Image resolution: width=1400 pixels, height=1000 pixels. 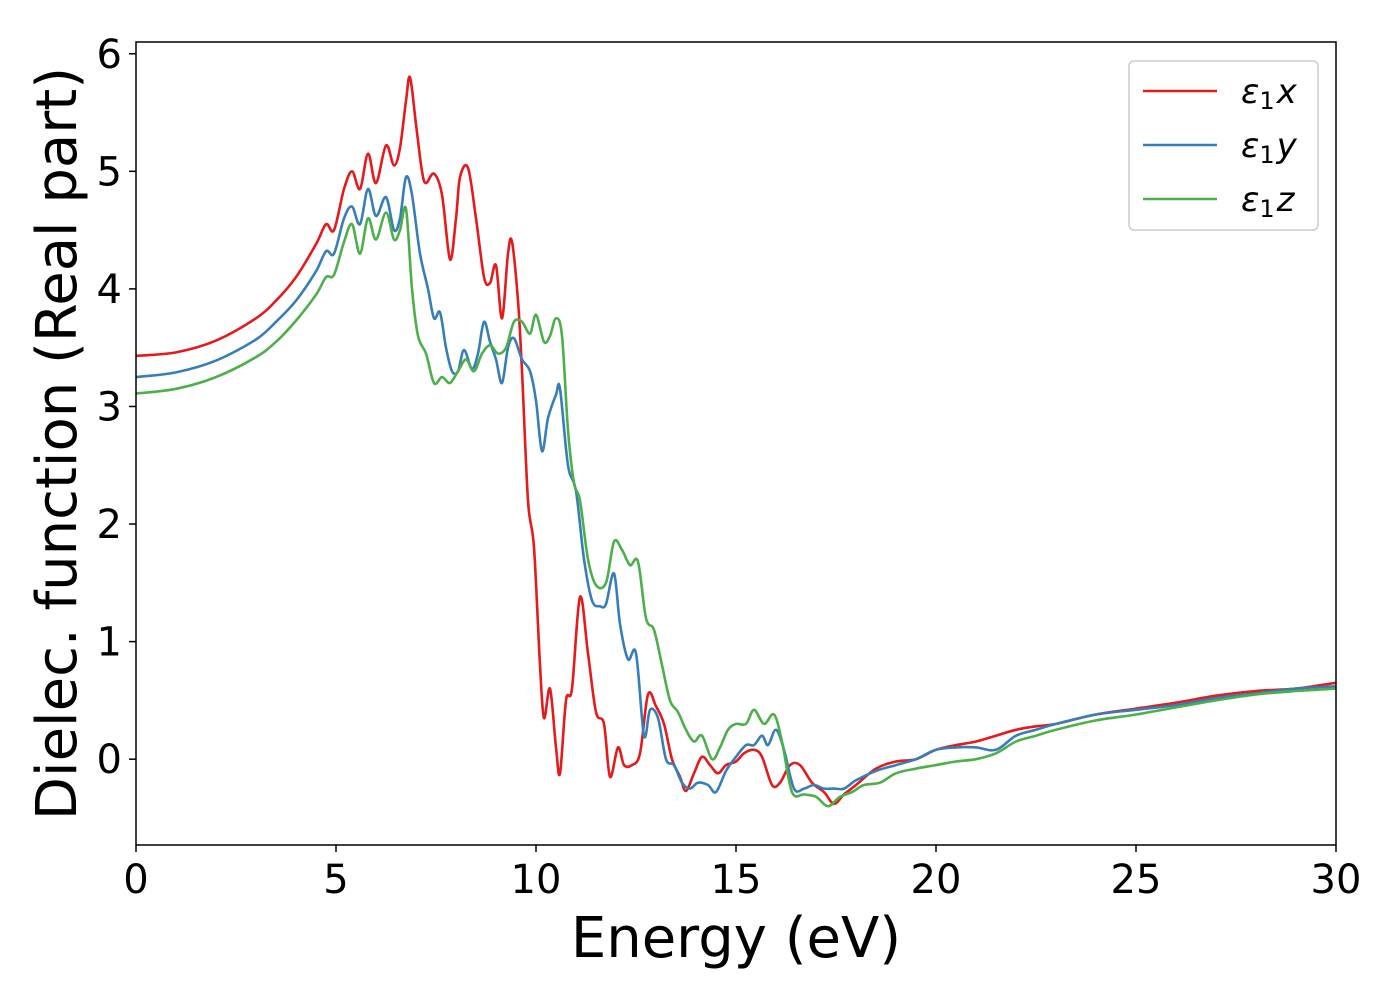 What do you see at coordinates (1268, 201) in the screenshot?
I see `legend-label: ε1z` at bounding box center [1268, 201].